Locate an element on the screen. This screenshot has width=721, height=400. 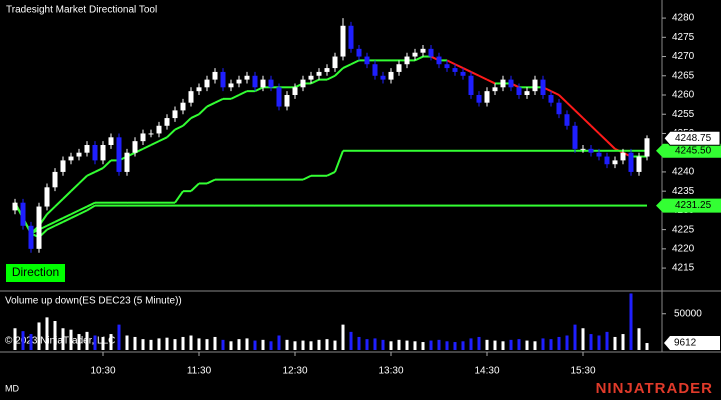
copyright: © 2023 NinjaTrader, LLC is located at coordinates (60, 341).